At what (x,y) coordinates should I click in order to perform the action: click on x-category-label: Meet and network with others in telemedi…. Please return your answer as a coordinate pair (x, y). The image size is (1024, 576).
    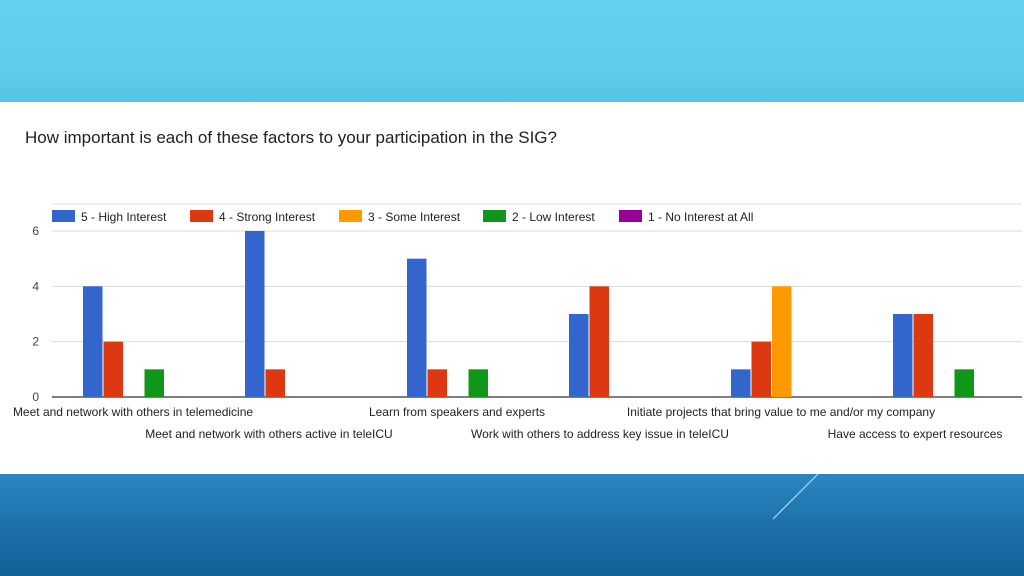
    Looking at the image, I should click on (133, 412).